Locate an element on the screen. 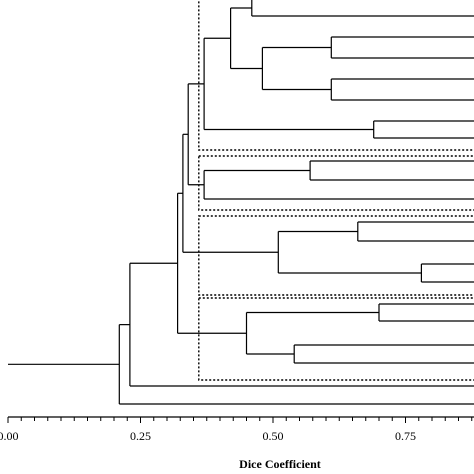  x-axis: 0.00 0.25 0.50 0.75 is located at coordinates (237, 429).